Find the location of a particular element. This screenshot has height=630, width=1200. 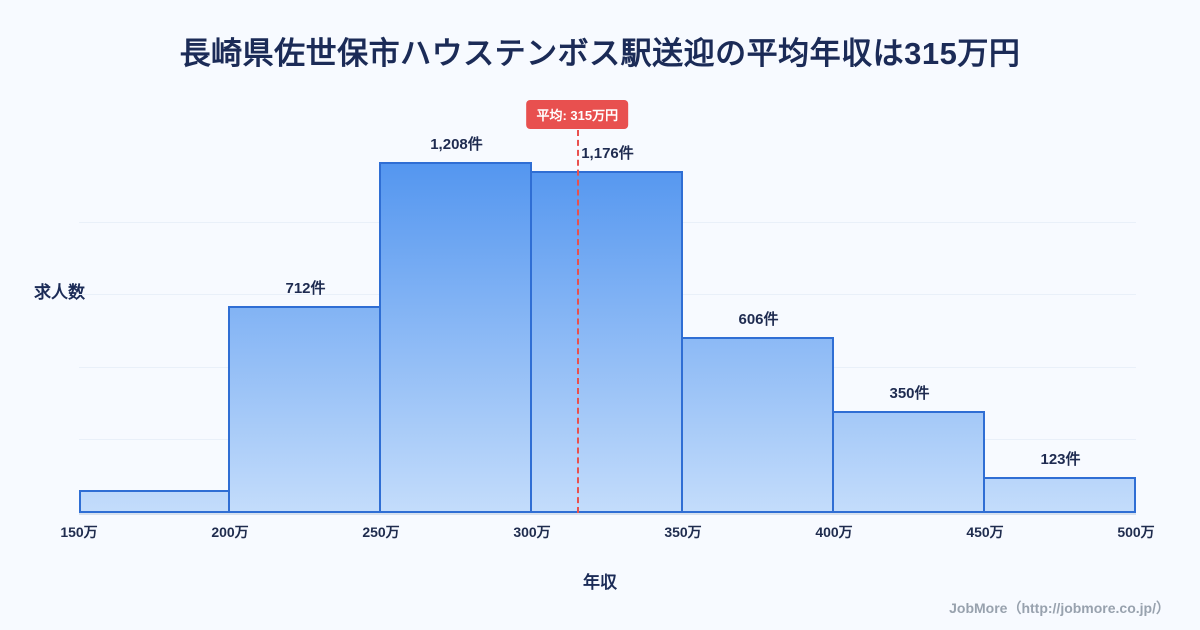

y-axis-label: 求人数 is located at coordinates (59, 292).